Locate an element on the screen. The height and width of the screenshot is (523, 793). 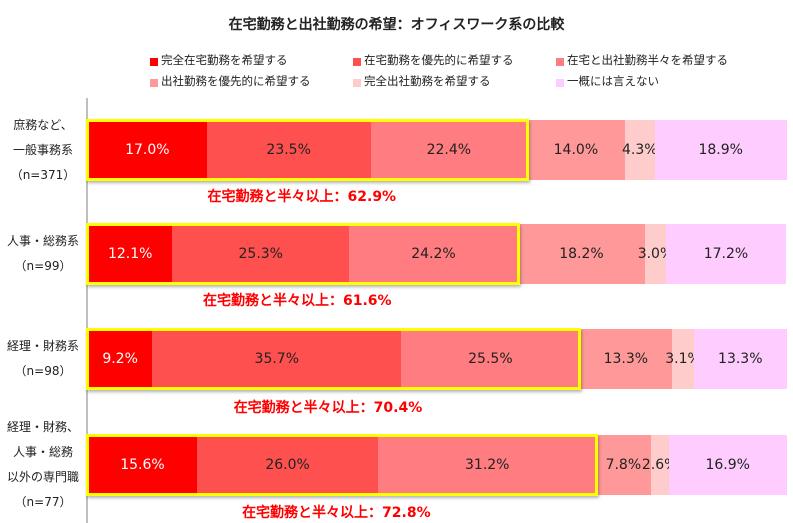
data-label: 35.7% is located at coordinates (277, 359).